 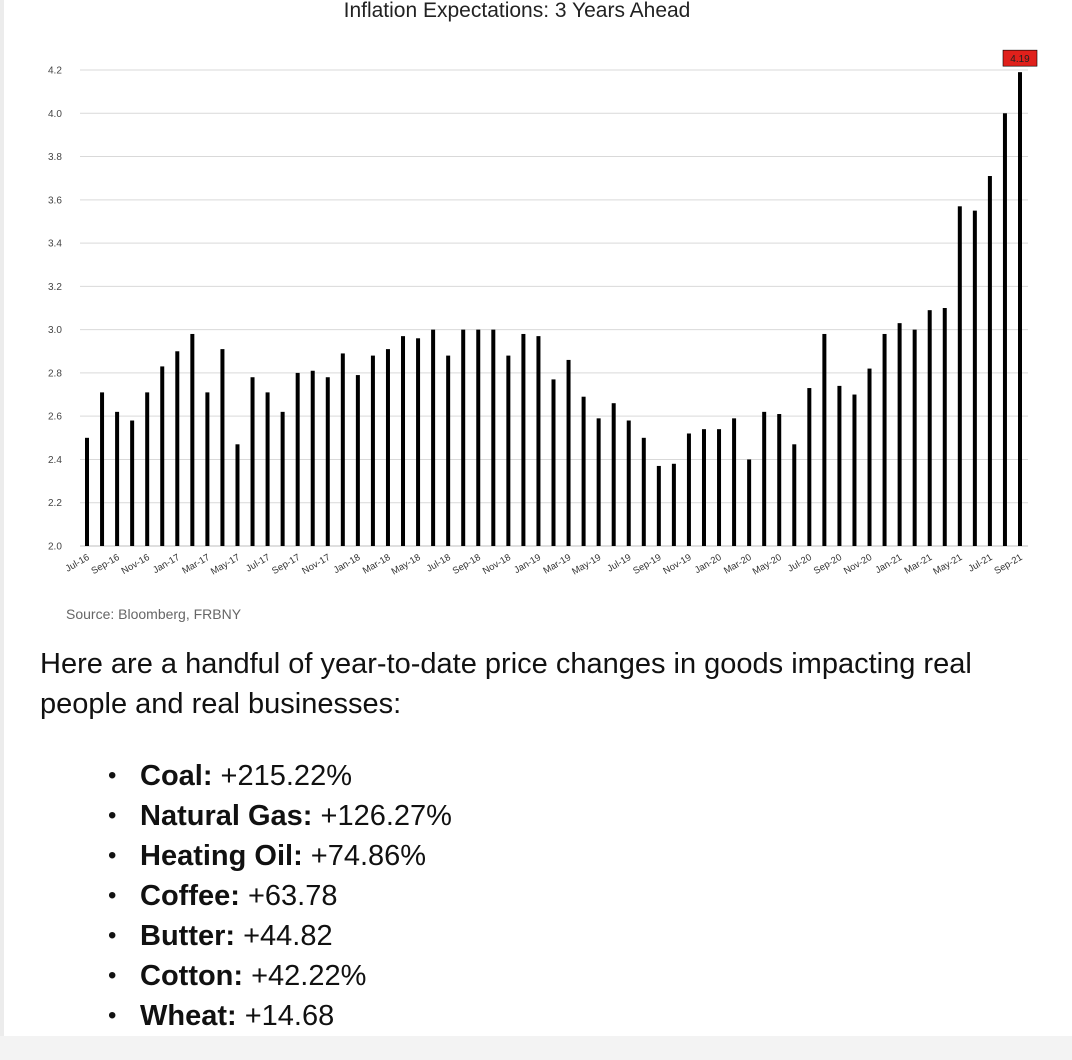 What do you see at coordinates (888, 564) in the screenshot?
I see `x-tick-label: Jan-21` at bounding box center [888, 564].